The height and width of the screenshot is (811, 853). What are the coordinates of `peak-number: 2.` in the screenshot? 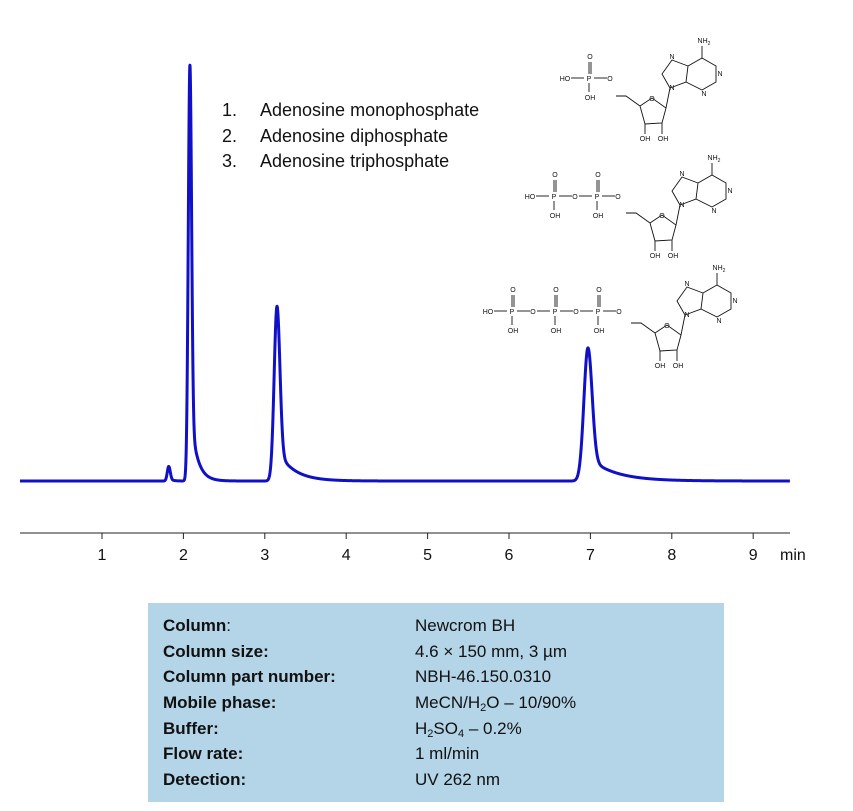 It's located at (230, 135).